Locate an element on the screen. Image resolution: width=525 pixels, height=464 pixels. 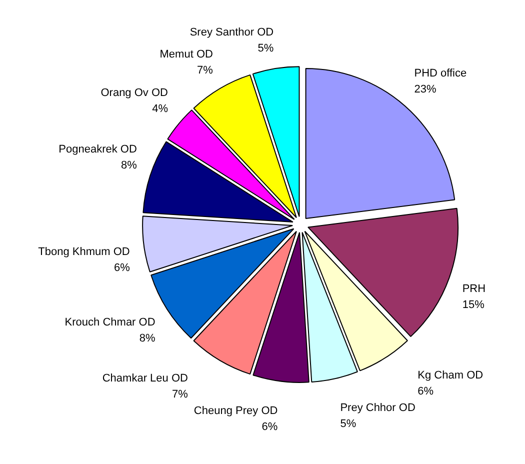
data-label: 15% is located at coordinates (473, 304).